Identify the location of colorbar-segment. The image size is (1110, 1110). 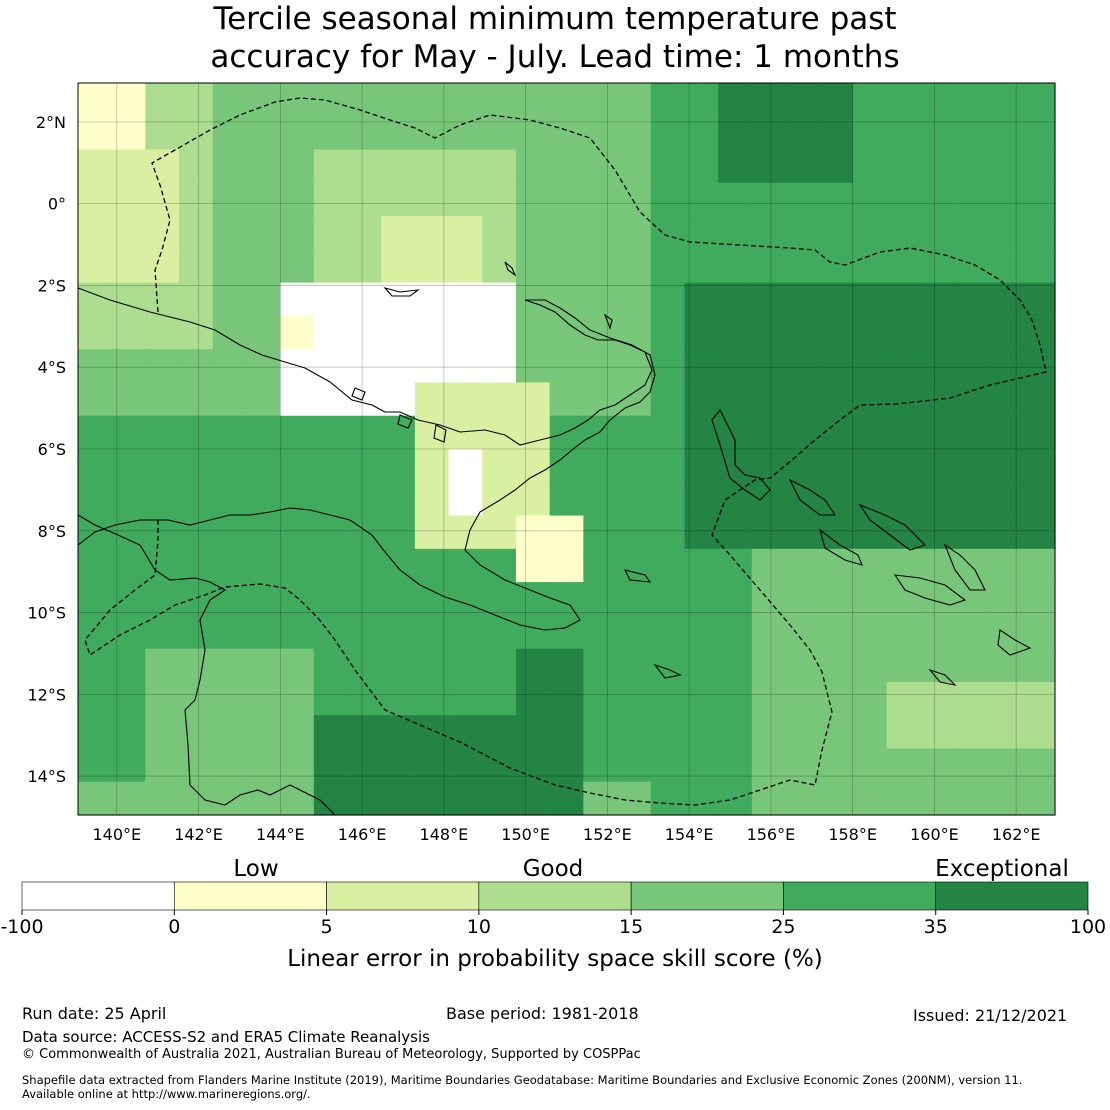
(707, 896).